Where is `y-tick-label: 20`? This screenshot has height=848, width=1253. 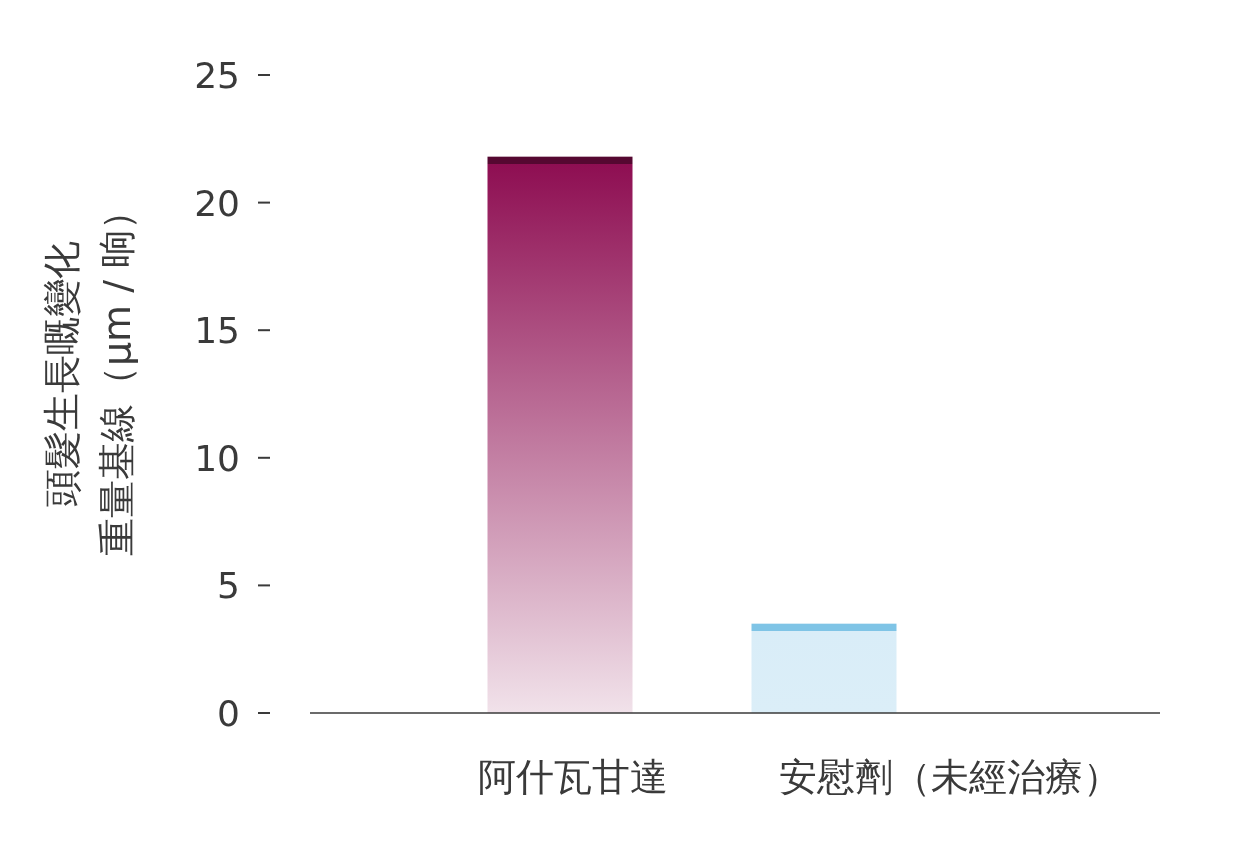
y-tick-label: 20 is located at coordinates (217, 203).